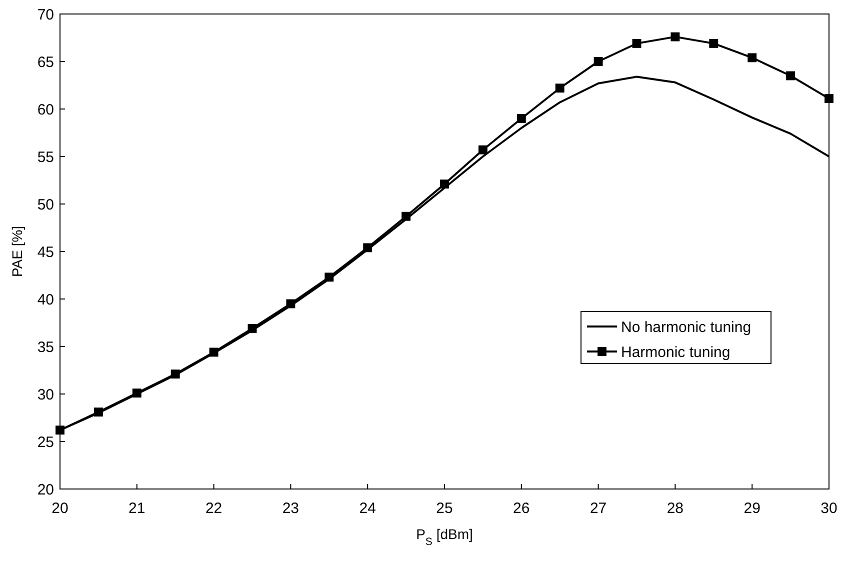 Image resolution: width=857 pixels, height=569 pixels. Describe the element at coordinates (45, 205) in the screenshot. I see `y-tick-label: 50` at that location.